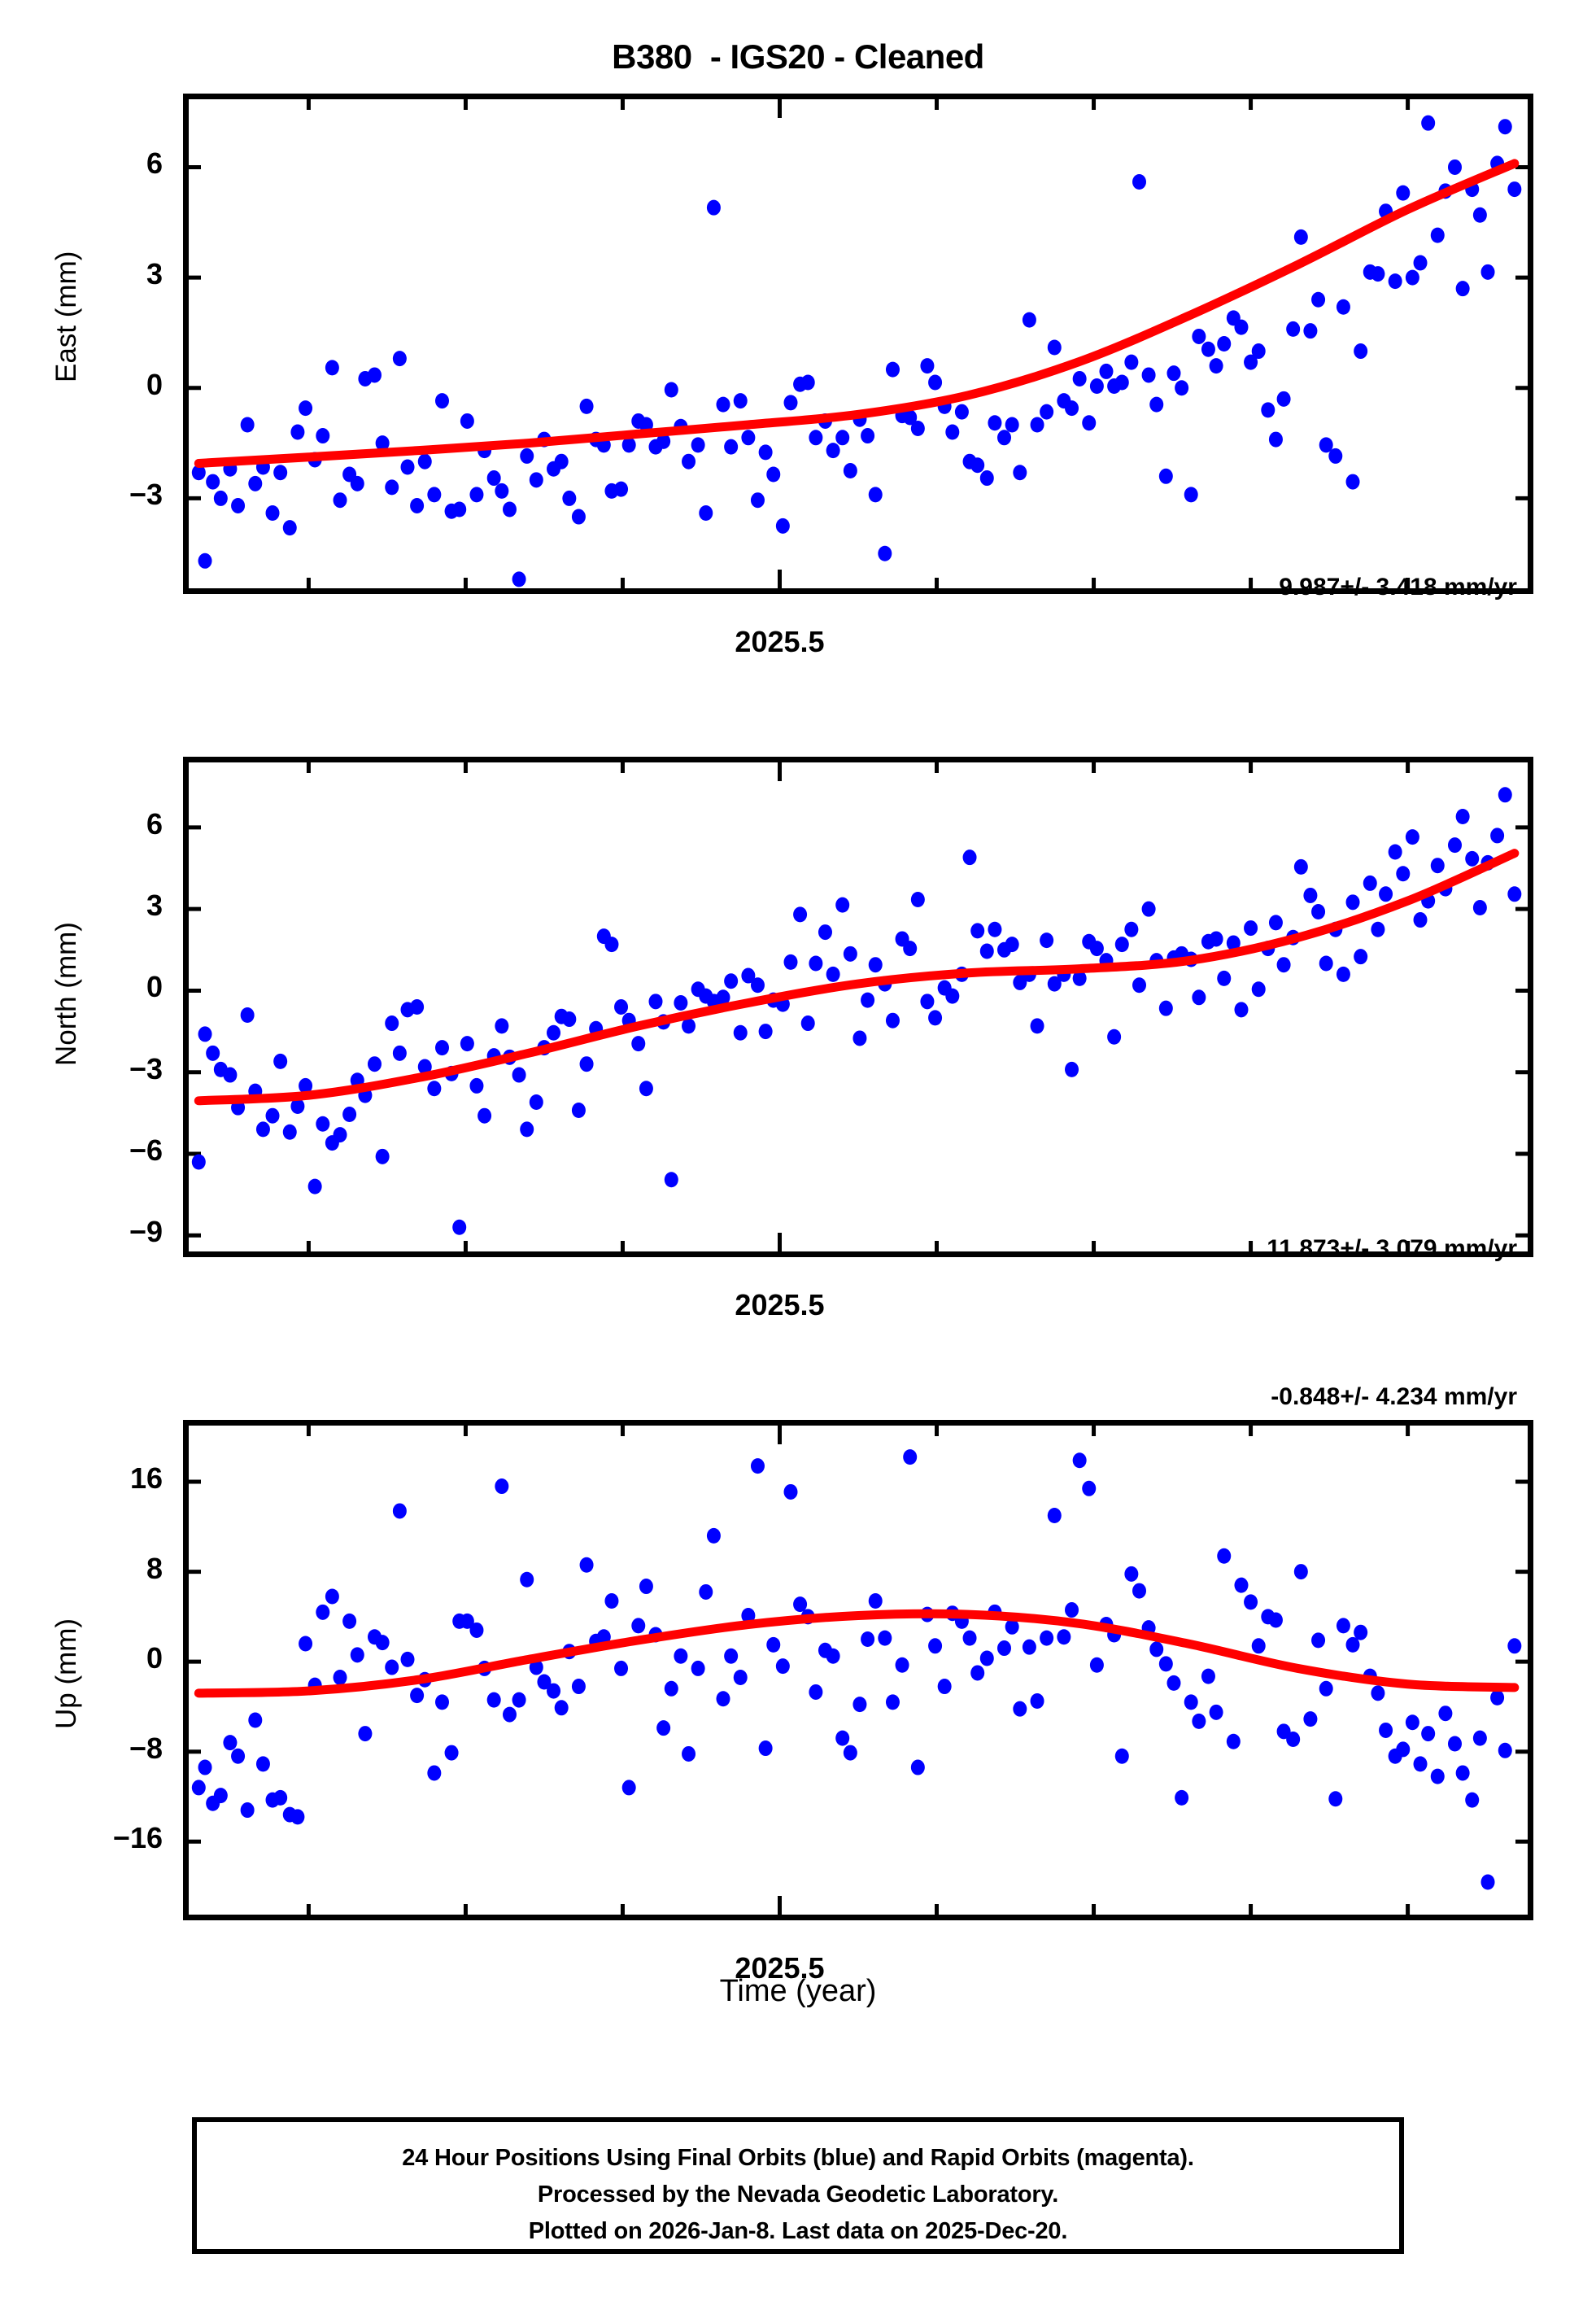 This screenshot has height=2306, width=1596. I want to click on east-ytick-label: 3, so click(154, 274).